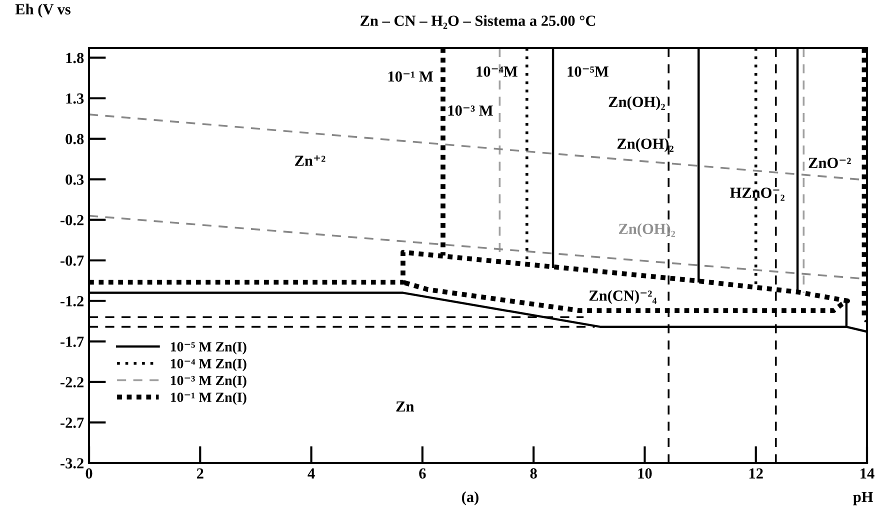 The image size is (877, 516). What do you see at coordinates (497, 71) in the screenshot?
I see `annotation: 10⁻⁴M` at bounding box center [497, 71].